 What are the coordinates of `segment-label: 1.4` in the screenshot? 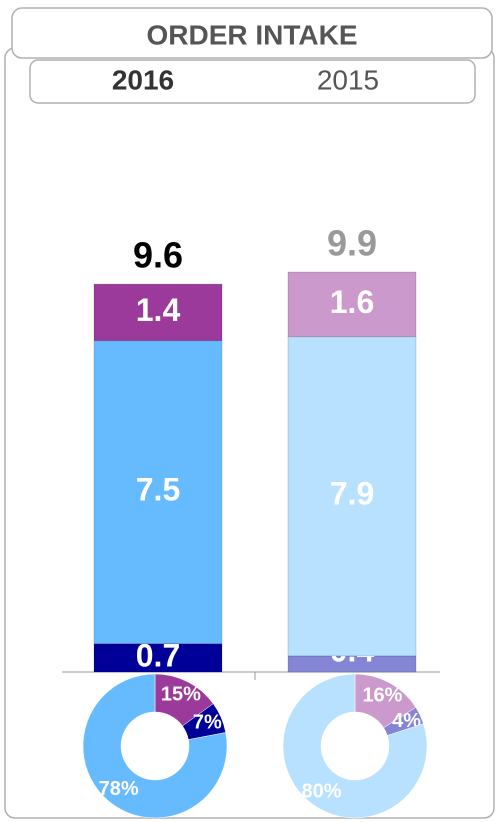 It's located at (158, 310).